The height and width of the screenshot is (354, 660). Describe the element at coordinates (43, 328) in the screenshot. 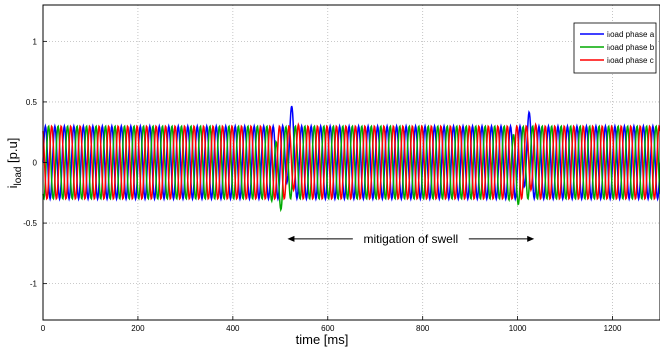

I see `x-tick-label-0: 0` at that location.